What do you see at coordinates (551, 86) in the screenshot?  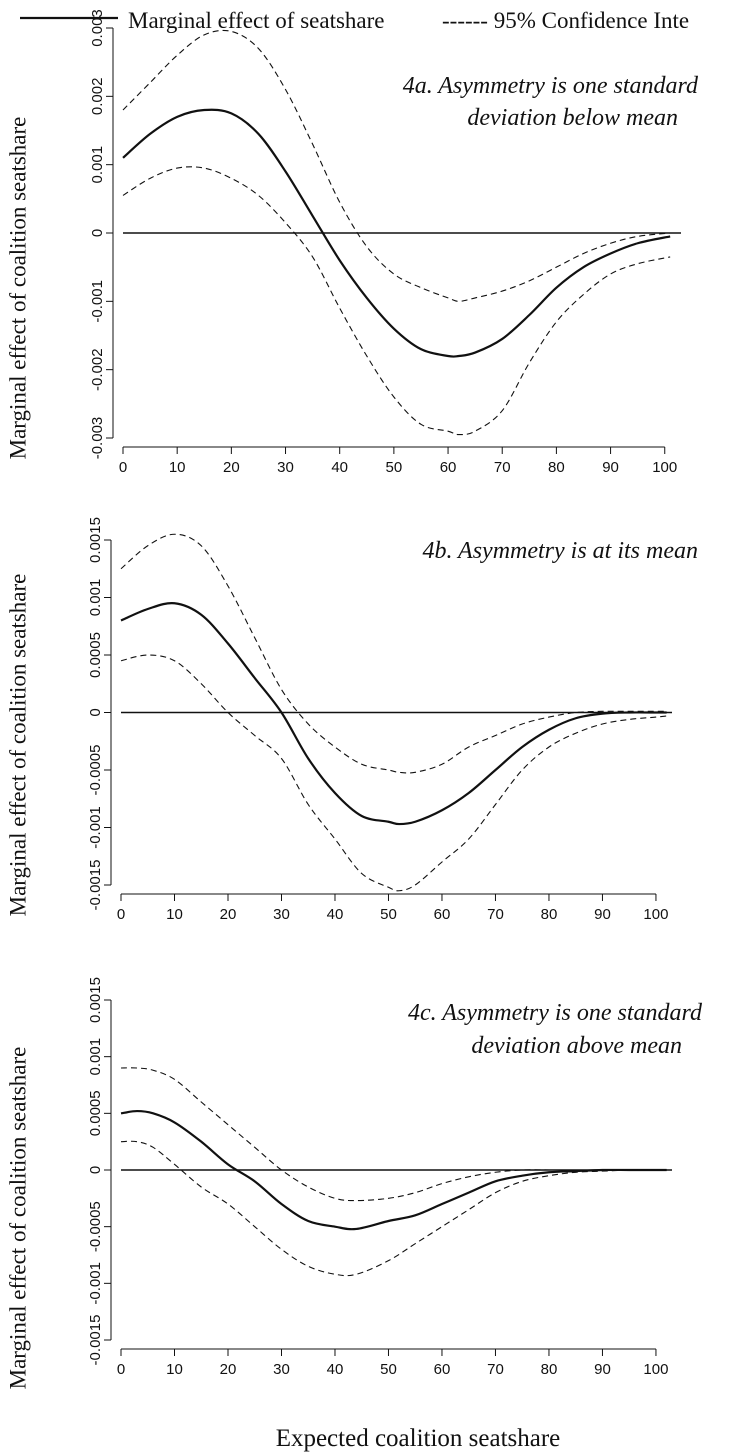 I see `panel-title: 4a. Asymmetry is one standard` at bounding box center [551, 86].